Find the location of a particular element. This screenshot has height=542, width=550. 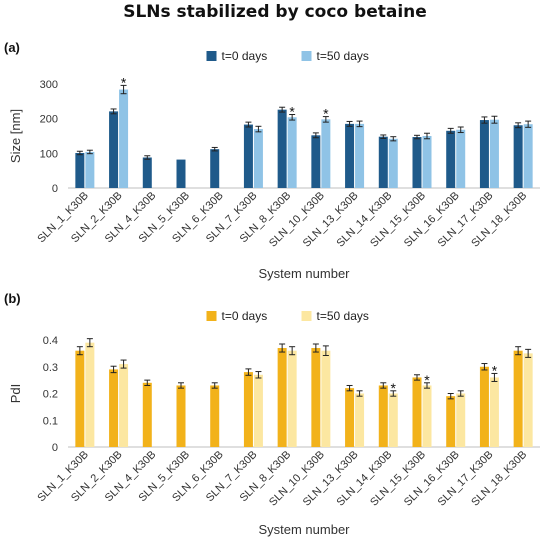

figure-title: SLNs stabilized by coco betaine is located at coordinates (275, 12).